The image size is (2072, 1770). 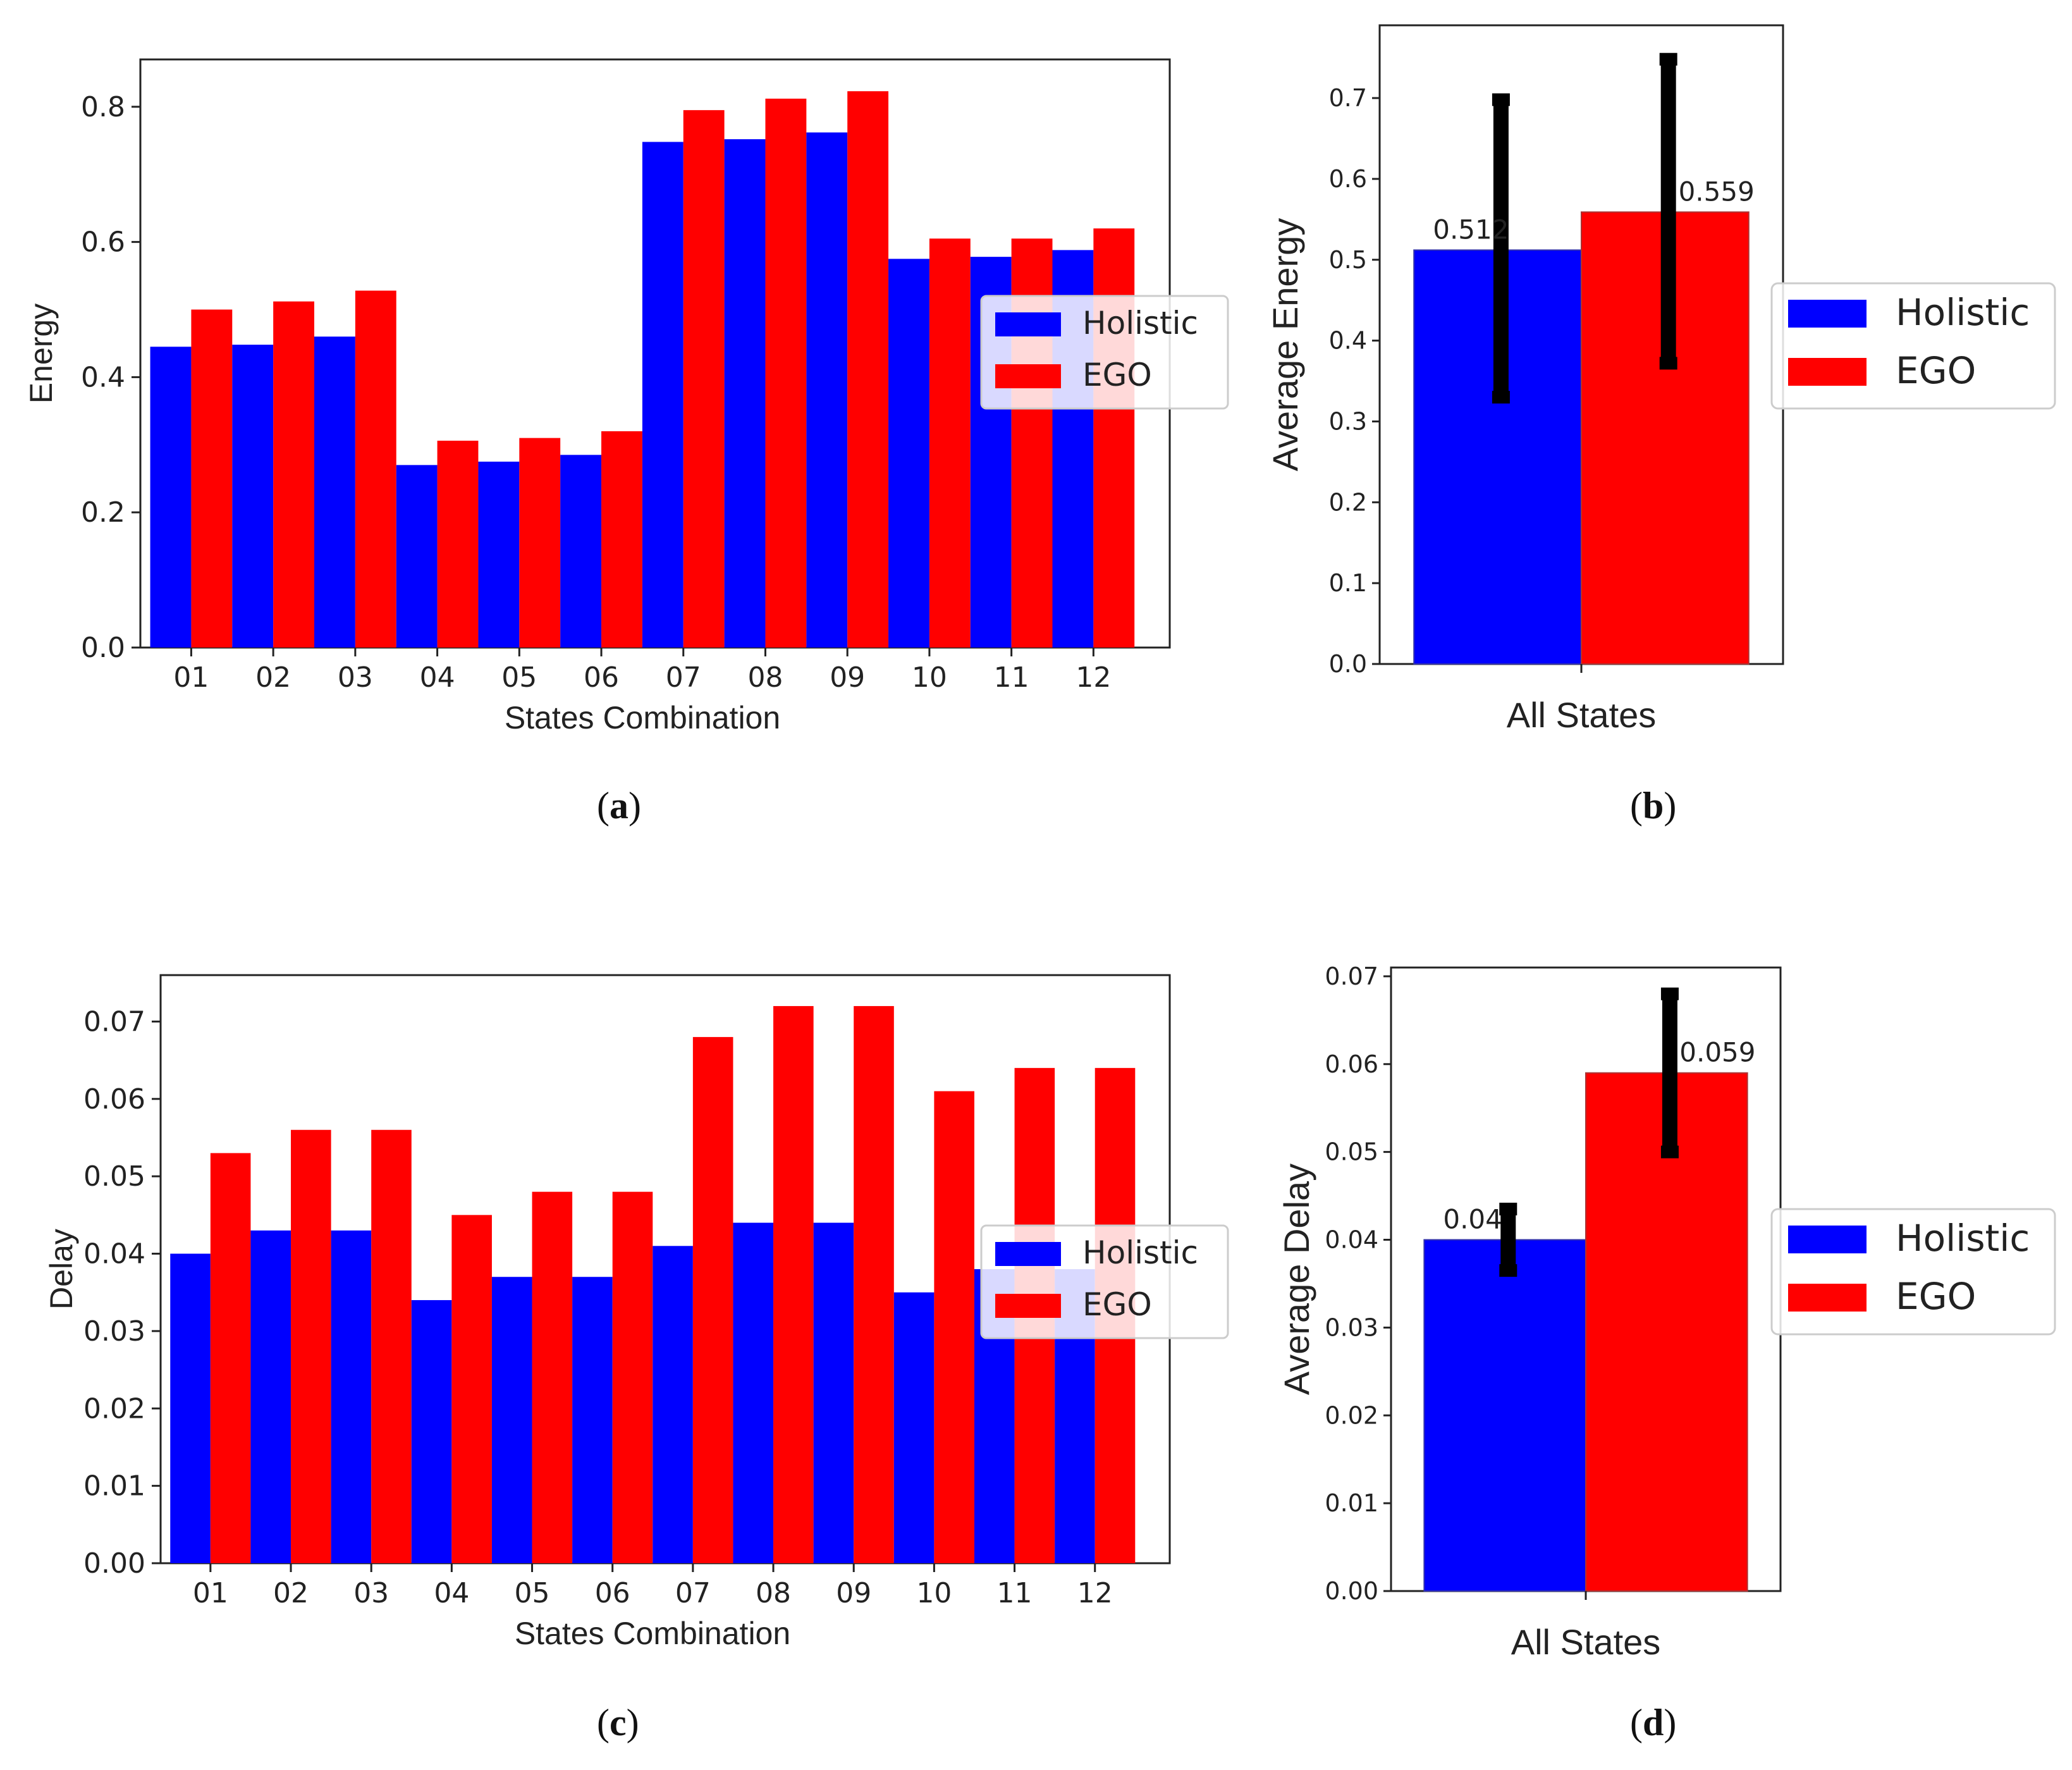 I want to click on data-label-holistic: 0.512, so click(x=1471, y=229).